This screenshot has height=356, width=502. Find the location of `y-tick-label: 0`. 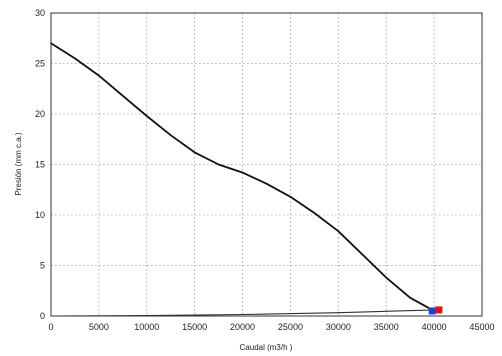

y-tick-label: 0 is located at coordinates (42, 316).